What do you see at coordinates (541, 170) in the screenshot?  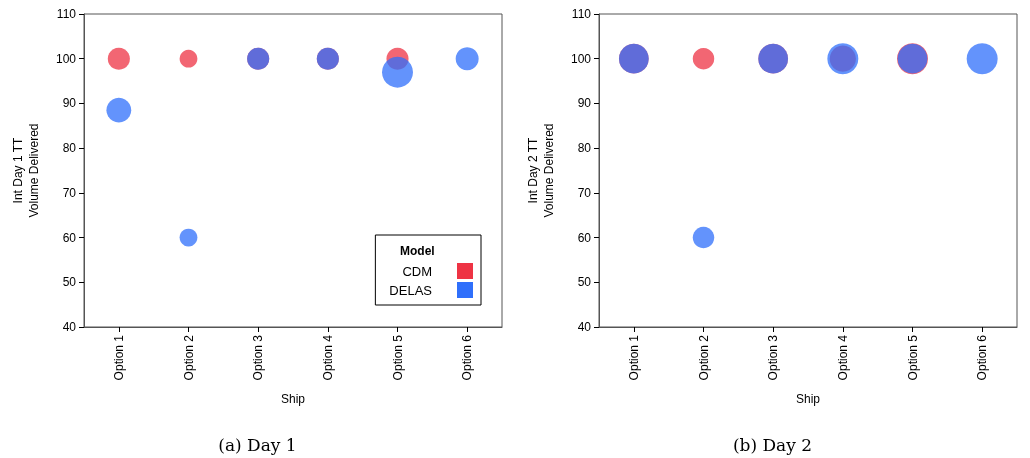 I see `y-axis-title: Int Day 2 TT Volume Delivered` at bounding box center [541, 170].